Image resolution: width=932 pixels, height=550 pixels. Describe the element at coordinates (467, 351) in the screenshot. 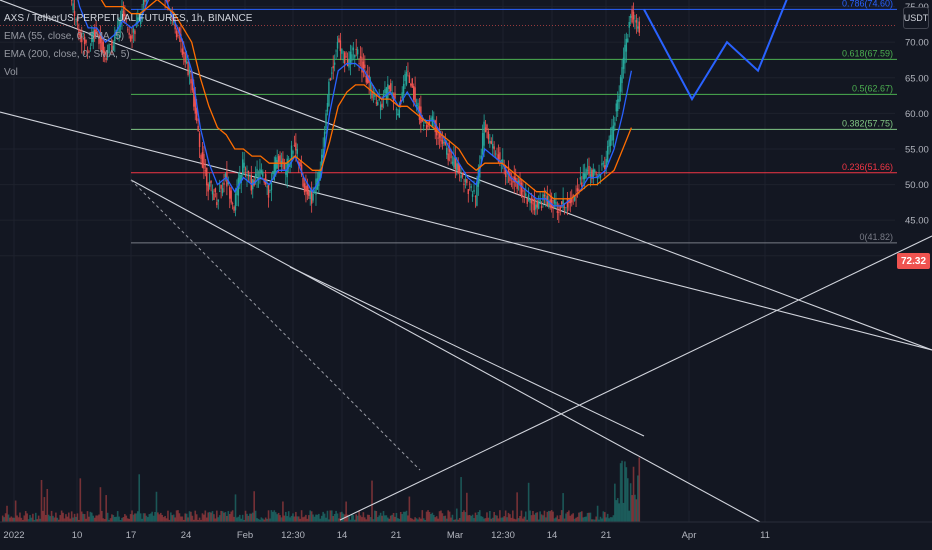

I see `trend-line` at that location.